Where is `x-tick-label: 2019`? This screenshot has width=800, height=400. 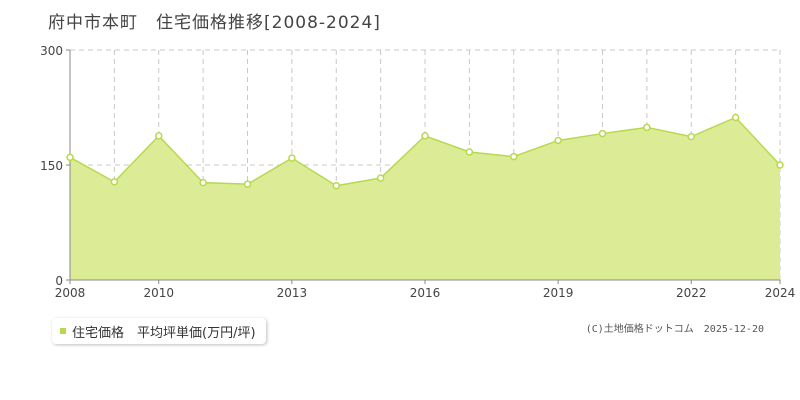
x-tick-label: 2019 is located at coordinates (558, 293).